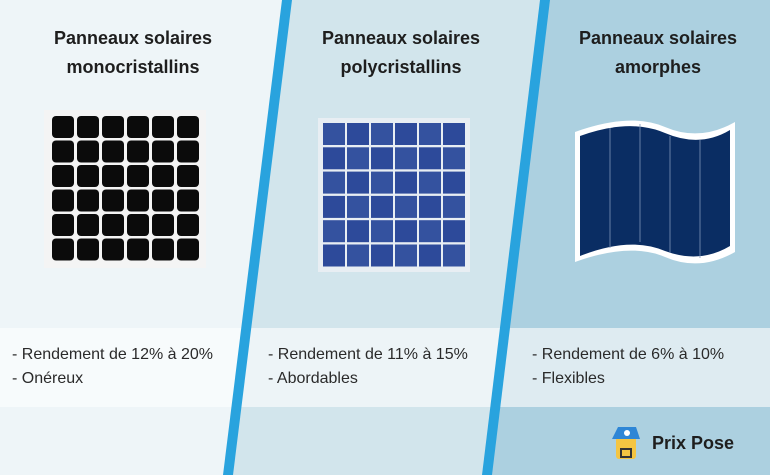 This screenshot has width=770, height=475. What do you see at coordinates (693, 442) in the screenshot?
I see `brand-name: Prix Pose` at bounding box center [693, 442].